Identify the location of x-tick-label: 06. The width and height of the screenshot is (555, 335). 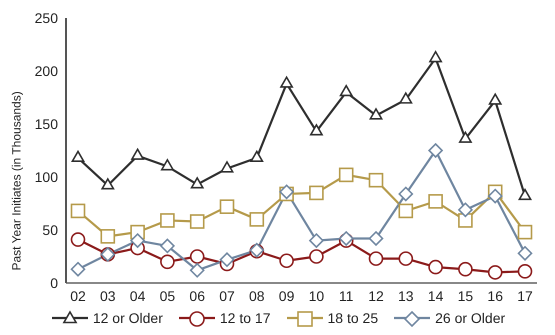
(197, 296).